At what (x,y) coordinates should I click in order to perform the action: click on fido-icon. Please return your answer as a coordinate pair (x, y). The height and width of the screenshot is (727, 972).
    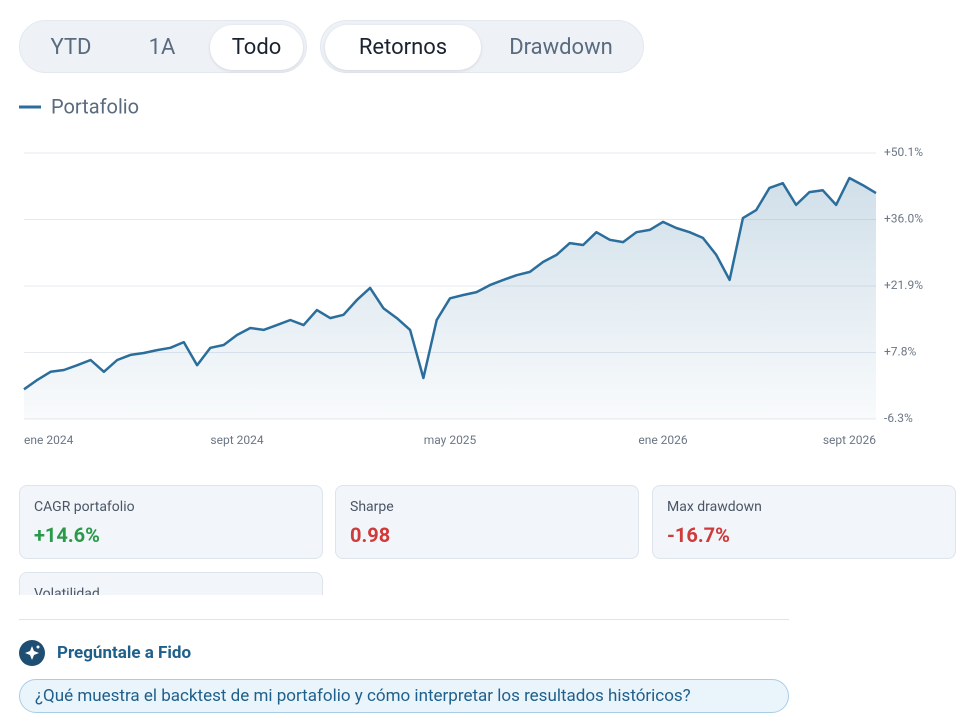
    Looking at the image, I should click on (32, 653).